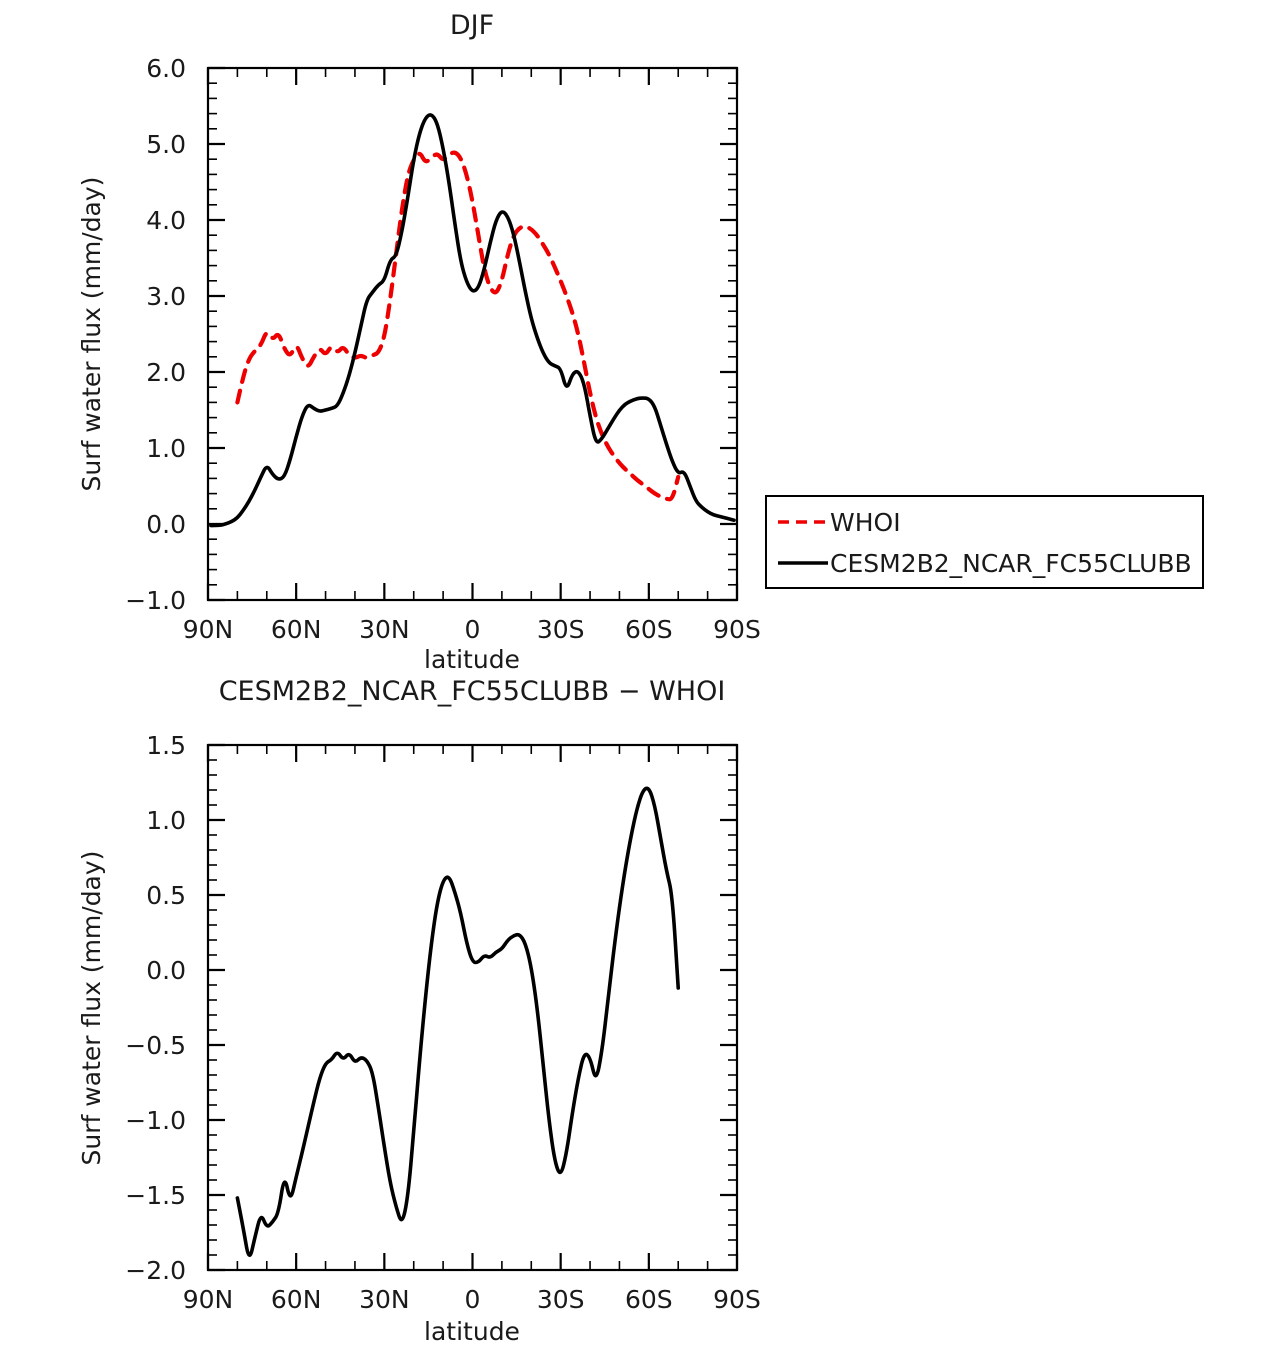  Describe the element at coordinates (166, 220) in the screenshot. I see `y-tick-label: 4.0` at that location.